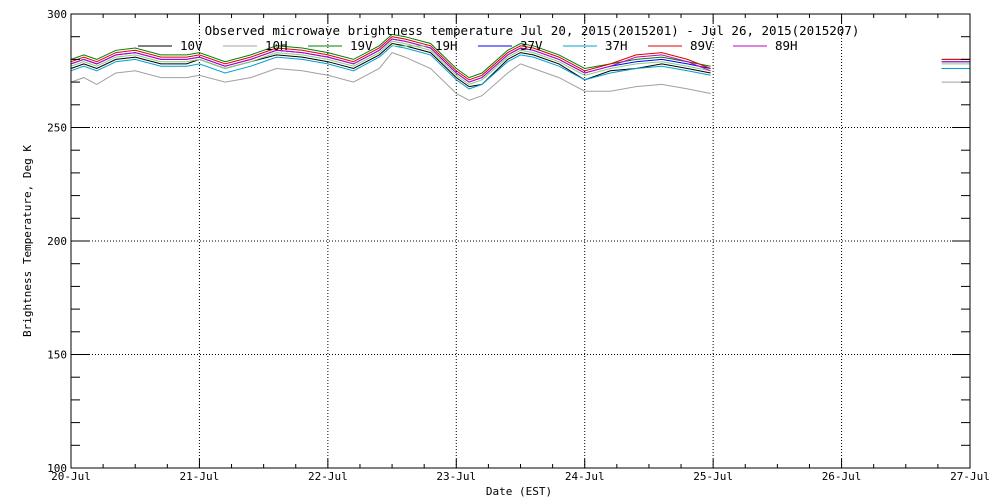 The width and height of the screenshot is (1000, 500). I want to click on legend-item: 37H, so click(595, 45).